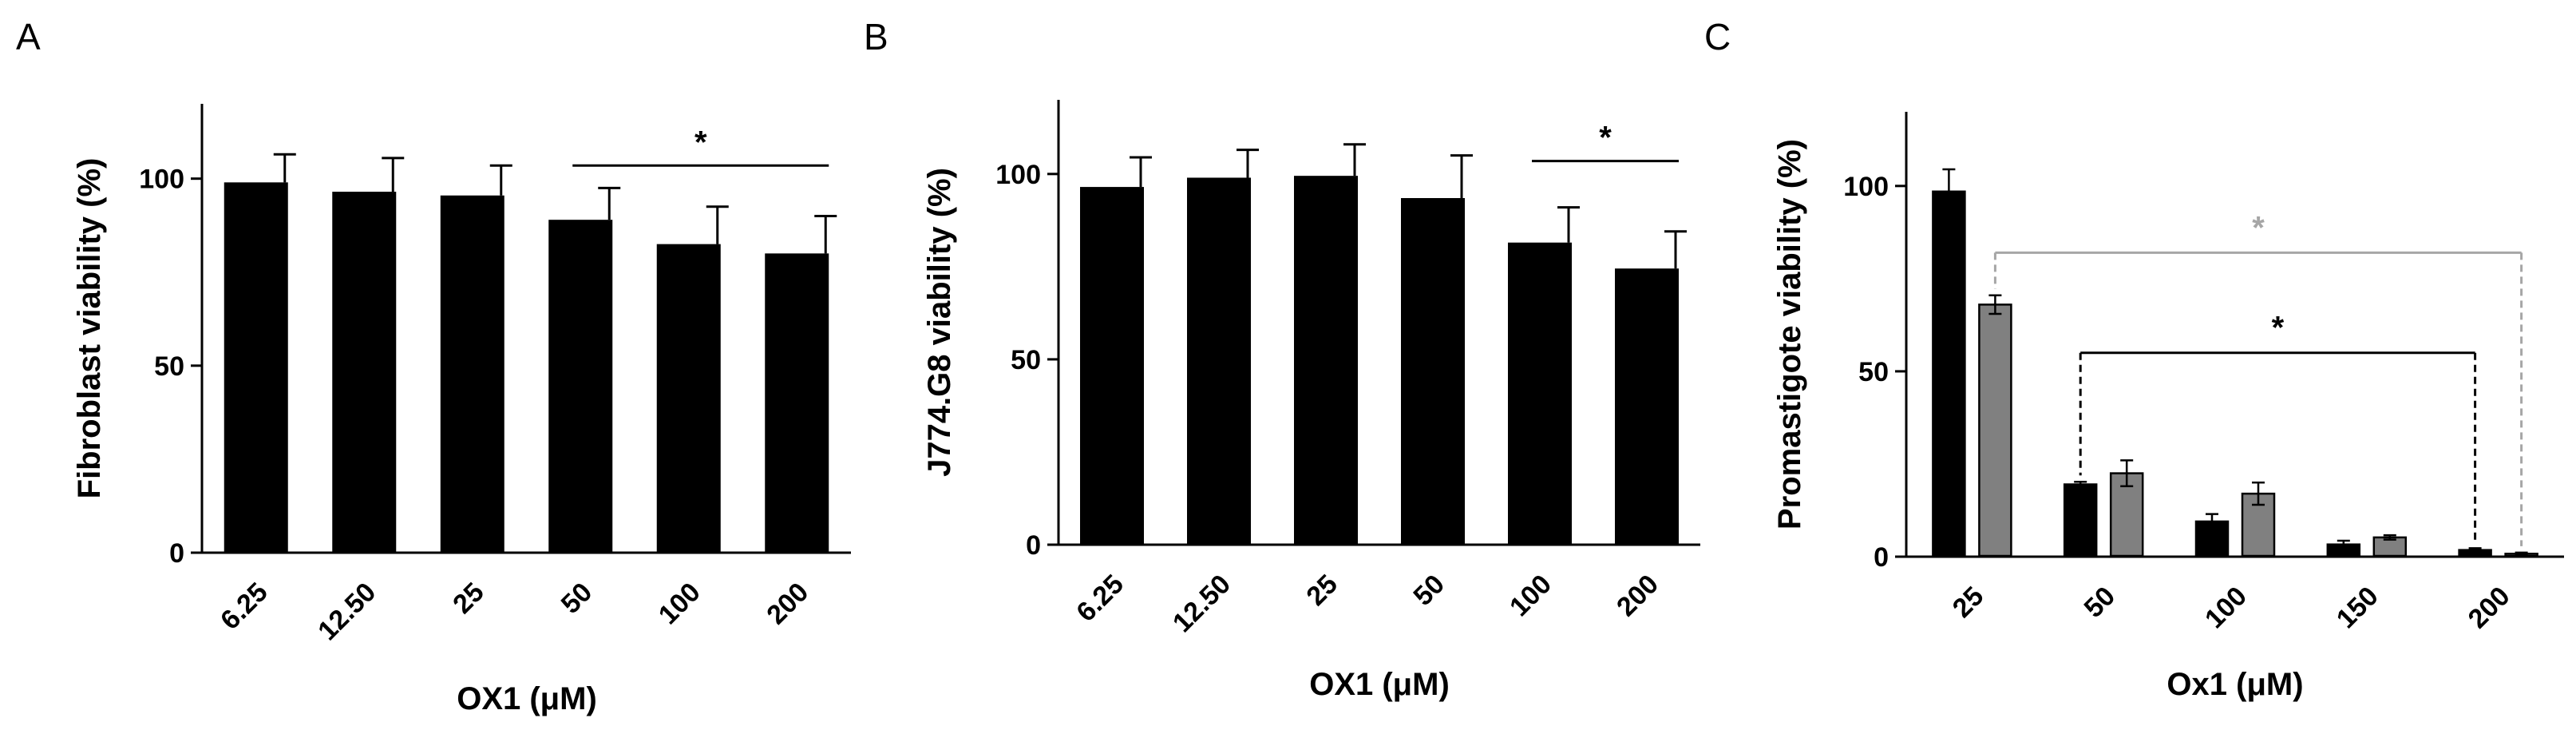 Image resolution: width=2576 pixels, height=730 pixels. What do you see at coordinates (2235, 684) in the screenshot?
I see `x-axis-title: Ox1 (μM)` at bounding box center [2235, 684].